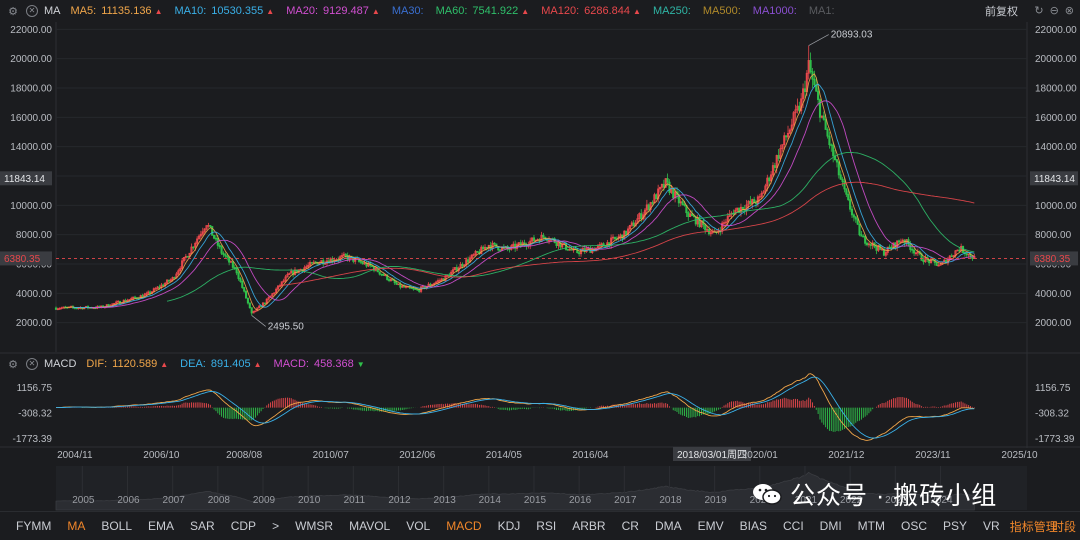 This screenshot has width=1080, height=540. Describe the element at coordinates (1063, 526) in the screenshot. I see `time-period-button: 时段` at that location.